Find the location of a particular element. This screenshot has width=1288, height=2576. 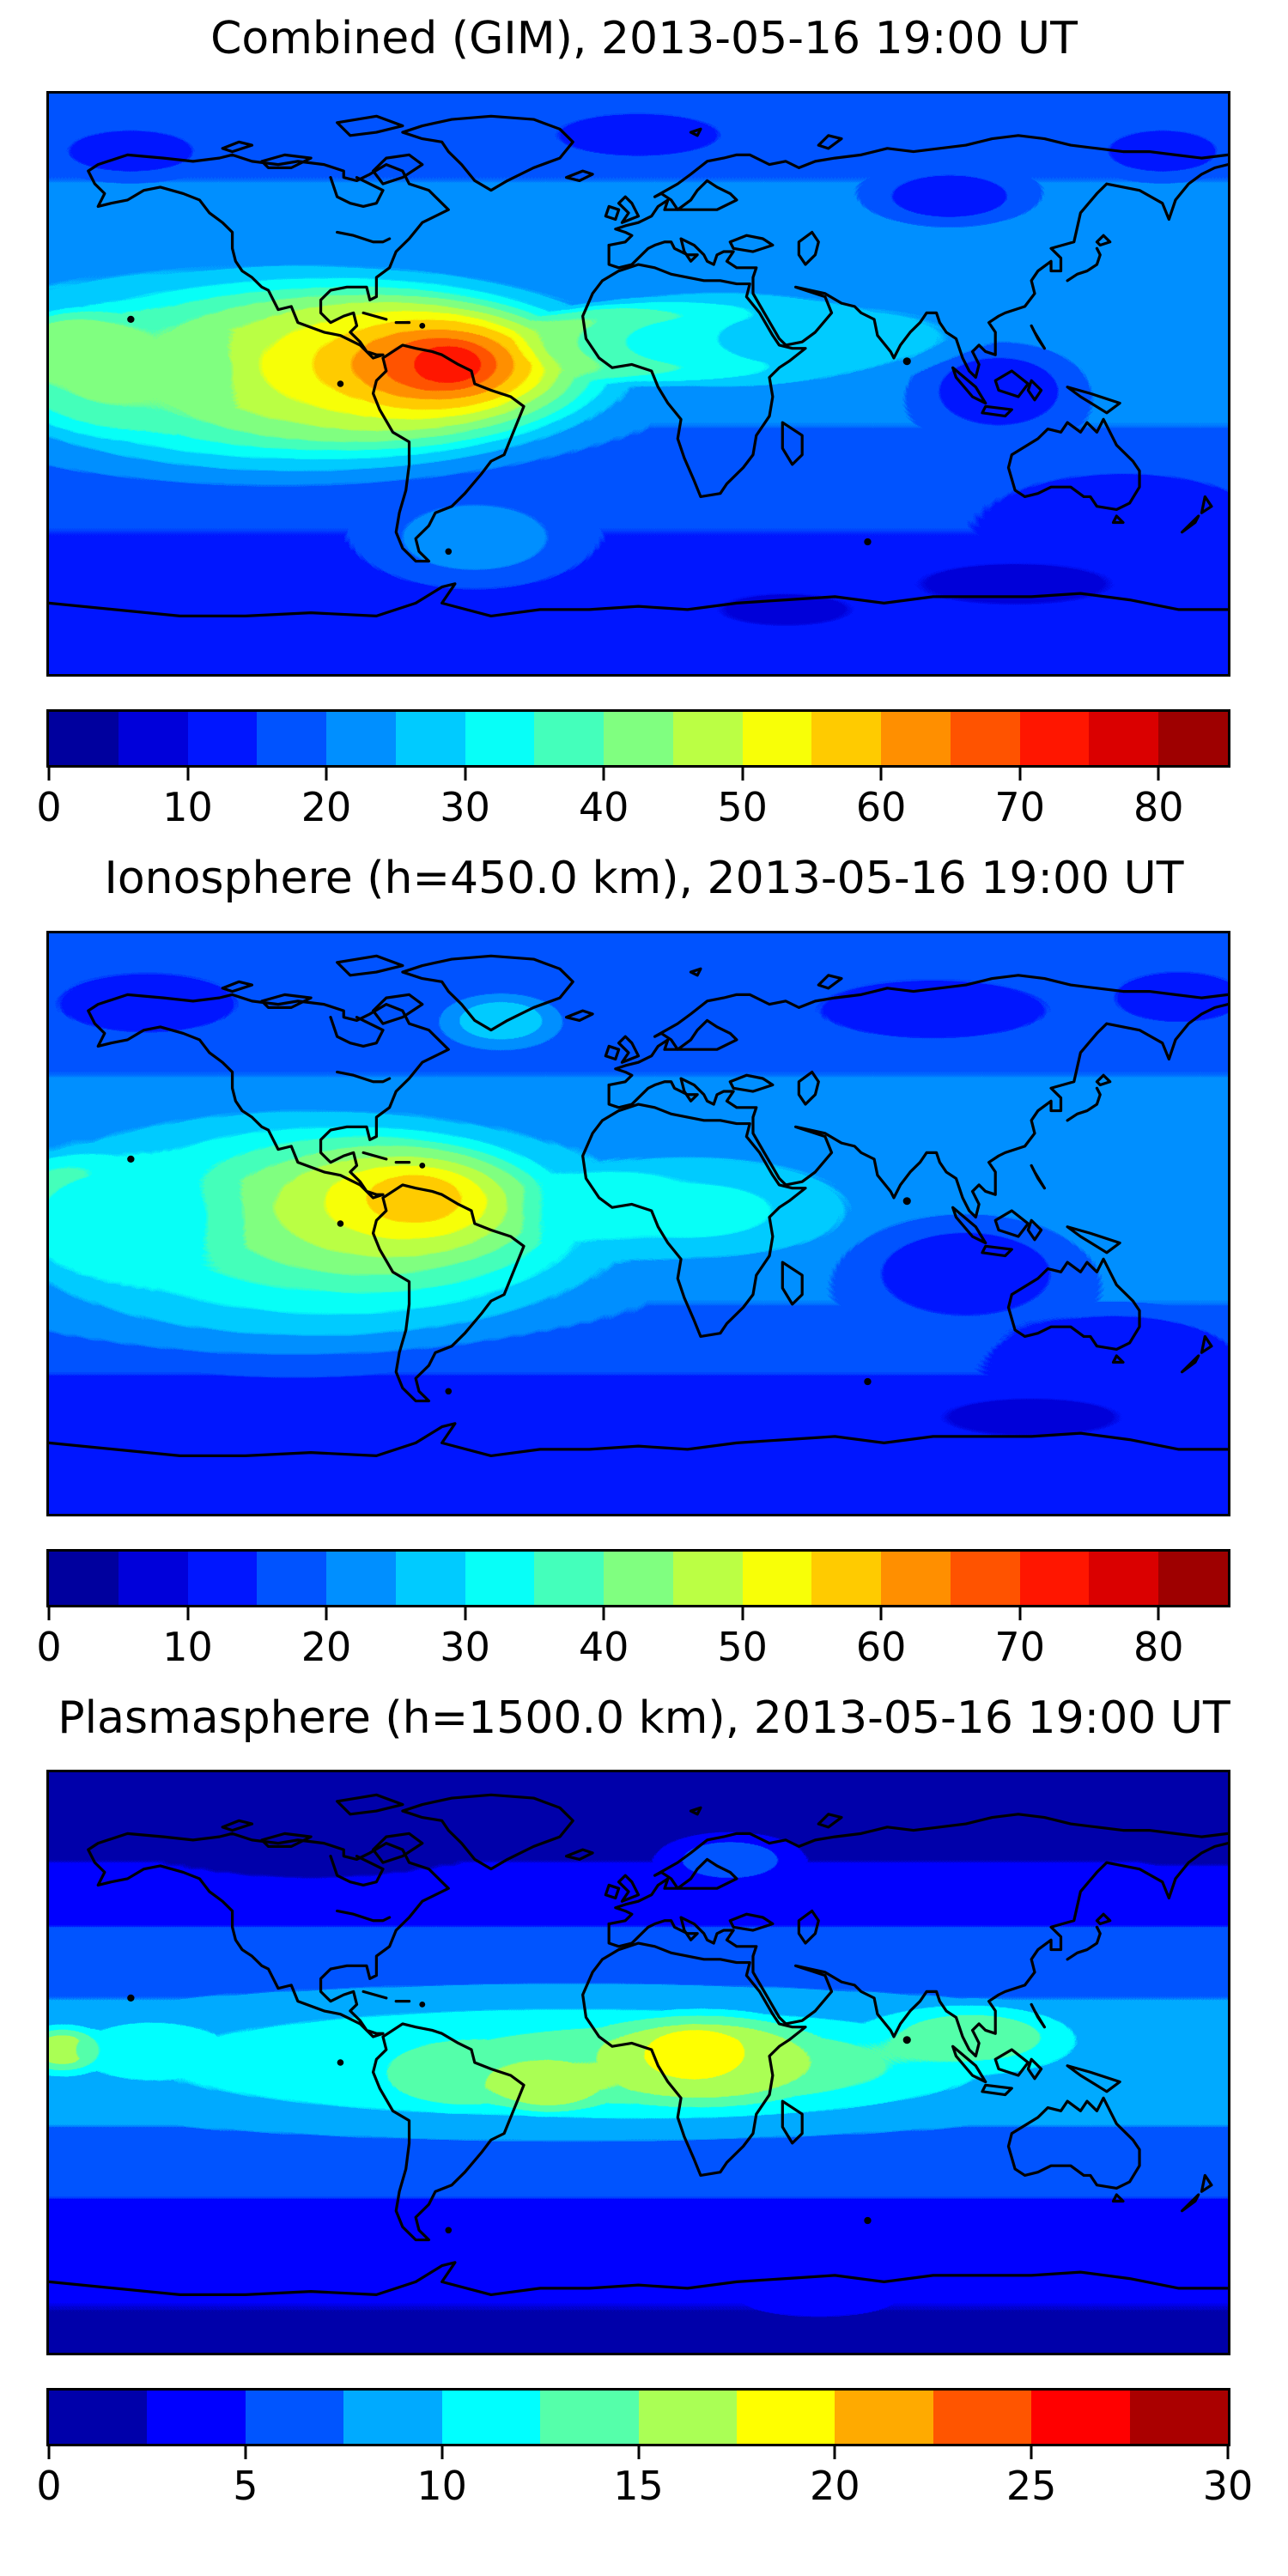

colorbar-ticks-ionosphere: 0 10 20 30 40 50 60 70 80 is located at coordinates (632, 1640).